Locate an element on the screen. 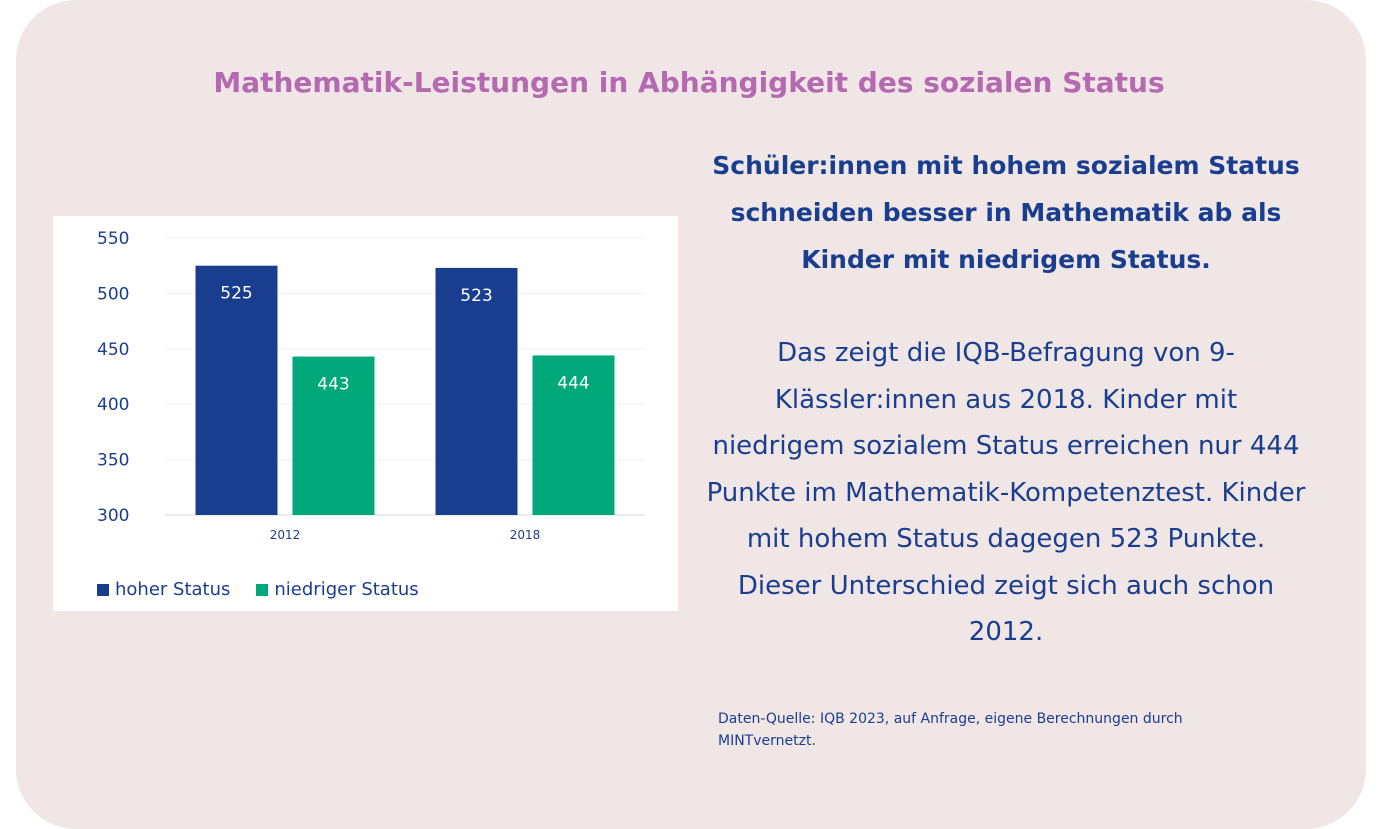 Image resolution: width=1378 pixels, height=829 pixels. legend-swatch-niedriger-status is located at coordinates (262, 589).